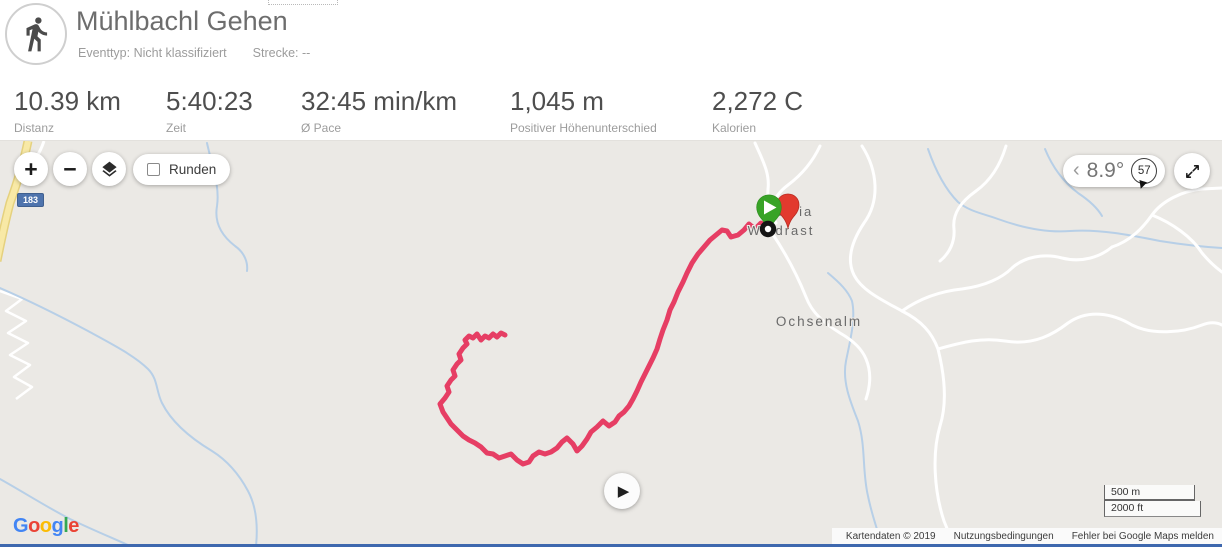  I want to click on layers-button, so click(109, 169).